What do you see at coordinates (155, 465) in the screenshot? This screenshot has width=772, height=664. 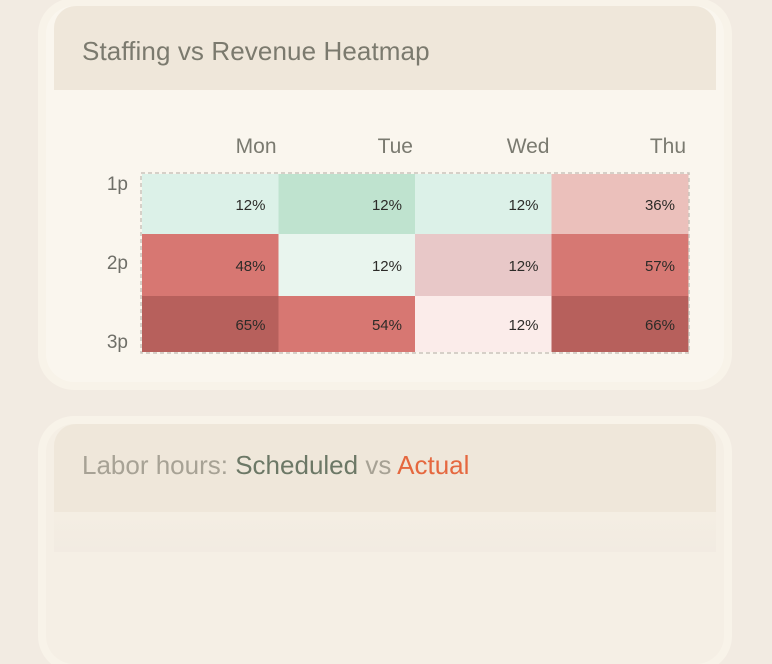 I see `labor-title-prefix: Labor hours:` at bounding box center [155, 465].